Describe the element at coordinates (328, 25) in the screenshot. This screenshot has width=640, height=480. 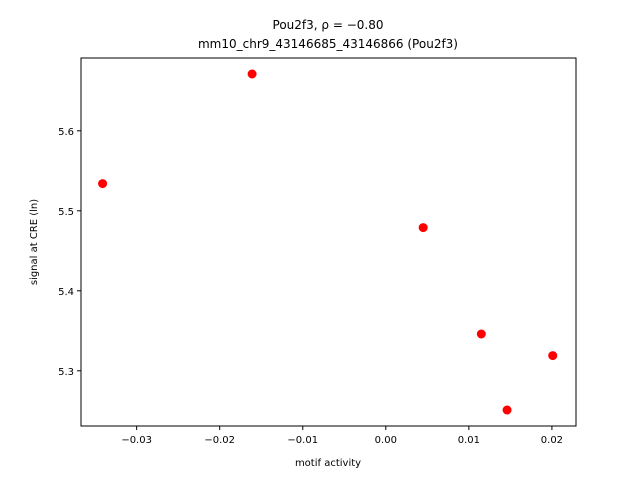
I see `chart-title: Pou2f3, ρ = −0.80` at that location.